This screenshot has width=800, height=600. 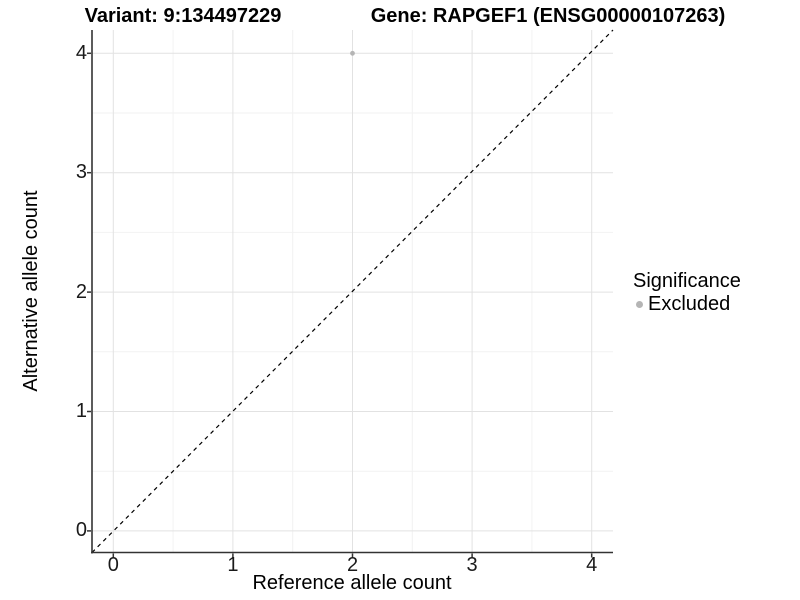 I want to click on legend-item-label: Excluded, so click(x=689, y=304).